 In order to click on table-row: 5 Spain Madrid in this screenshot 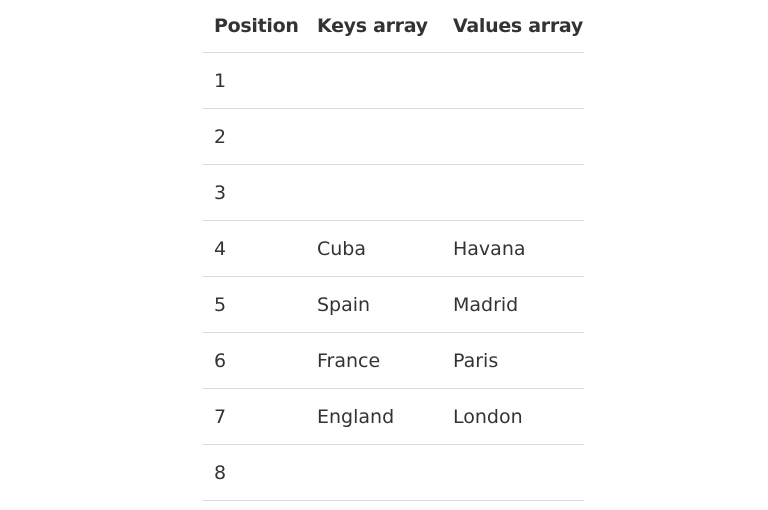, I will do `click(393, 304)`.